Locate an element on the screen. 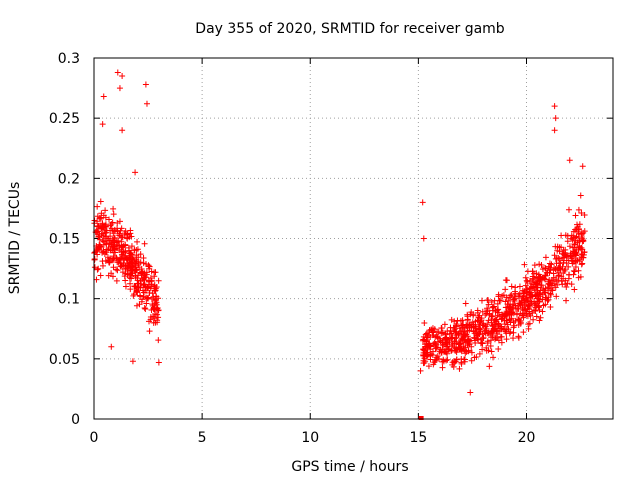 The height and width of the screenshot is (480, 640). x-tick-label: 20 is located at coordinates (527, 438).